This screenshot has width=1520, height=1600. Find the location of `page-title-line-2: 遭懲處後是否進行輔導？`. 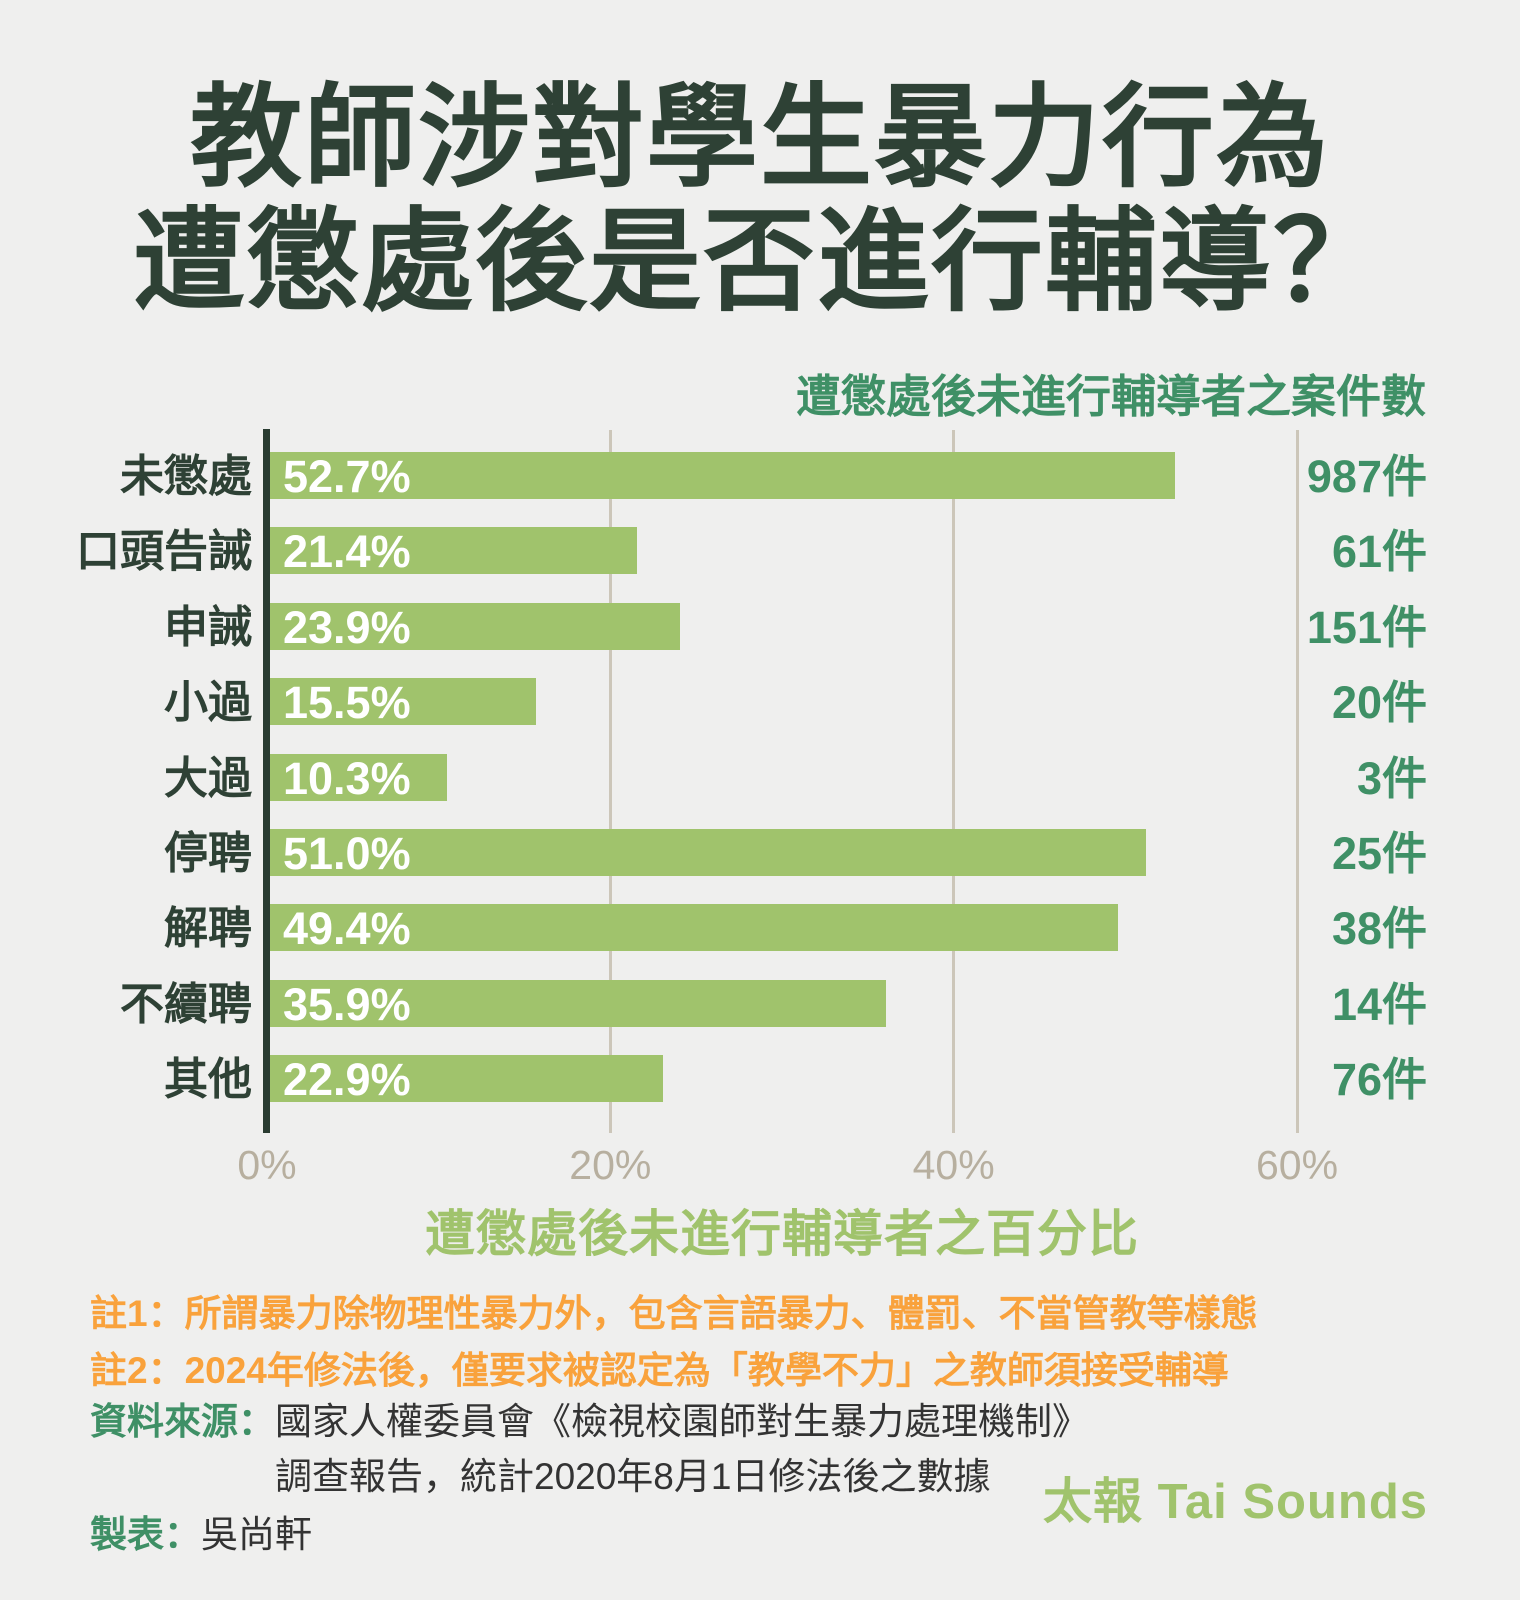

page-title-line-2: 遭懲處後是否進行輔導？ is located at coordinates (760, 261).